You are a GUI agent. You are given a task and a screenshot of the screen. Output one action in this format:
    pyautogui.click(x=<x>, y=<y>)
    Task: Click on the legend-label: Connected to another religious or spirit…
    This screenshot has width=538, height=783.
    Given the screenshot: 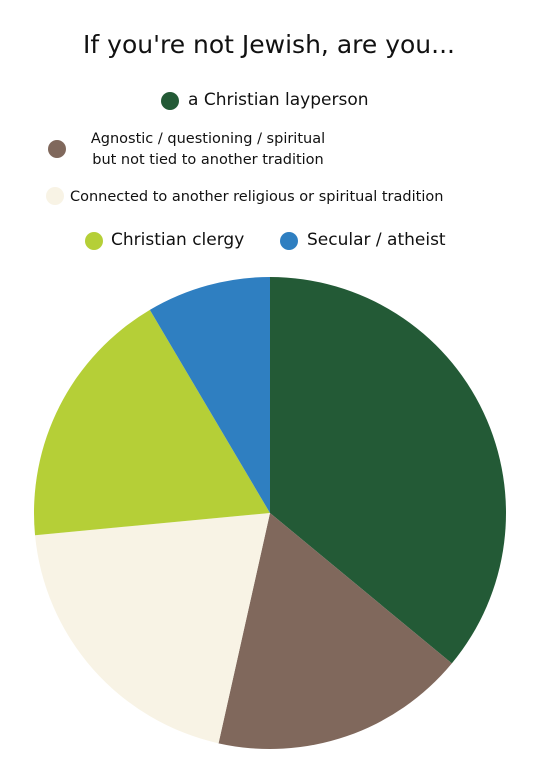 What is the action you would take?
    pyautogui.click(x=257, y=197)
    